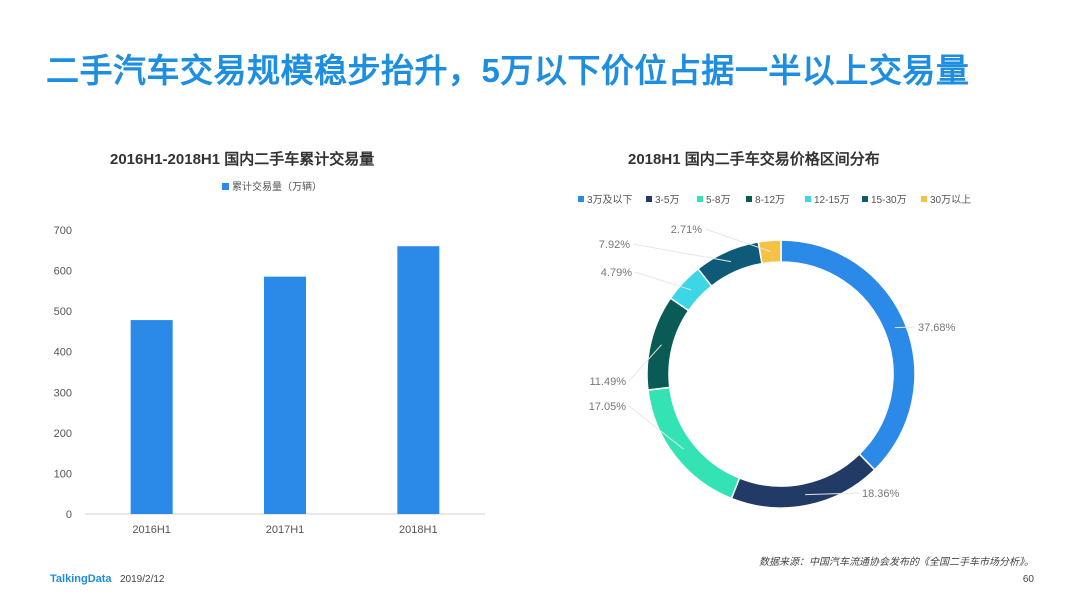  What do you see at coordinates (418, 530) in the screenshot?
I see `x-tick-label: 2018H1` at bounding box center [418, 530].